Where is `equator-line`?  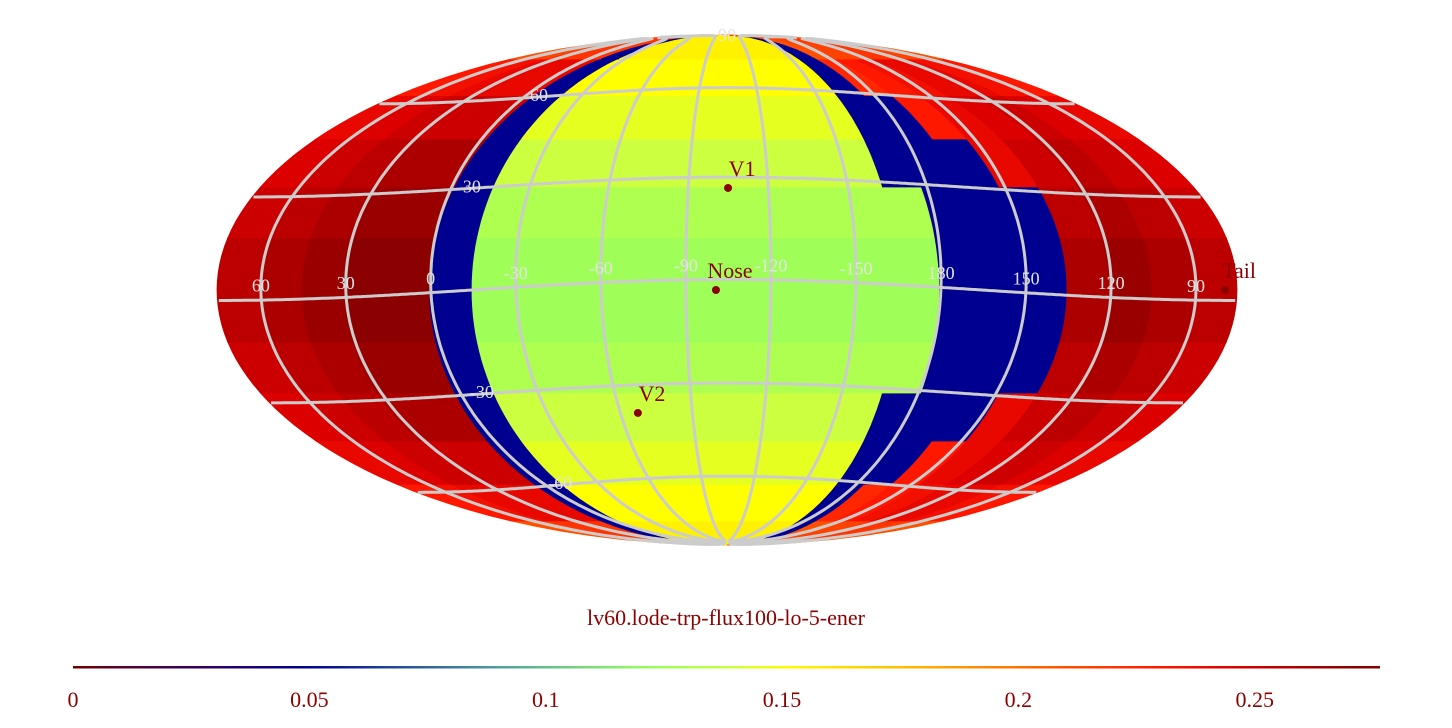
equator-line is located at coordinates (727, 290).